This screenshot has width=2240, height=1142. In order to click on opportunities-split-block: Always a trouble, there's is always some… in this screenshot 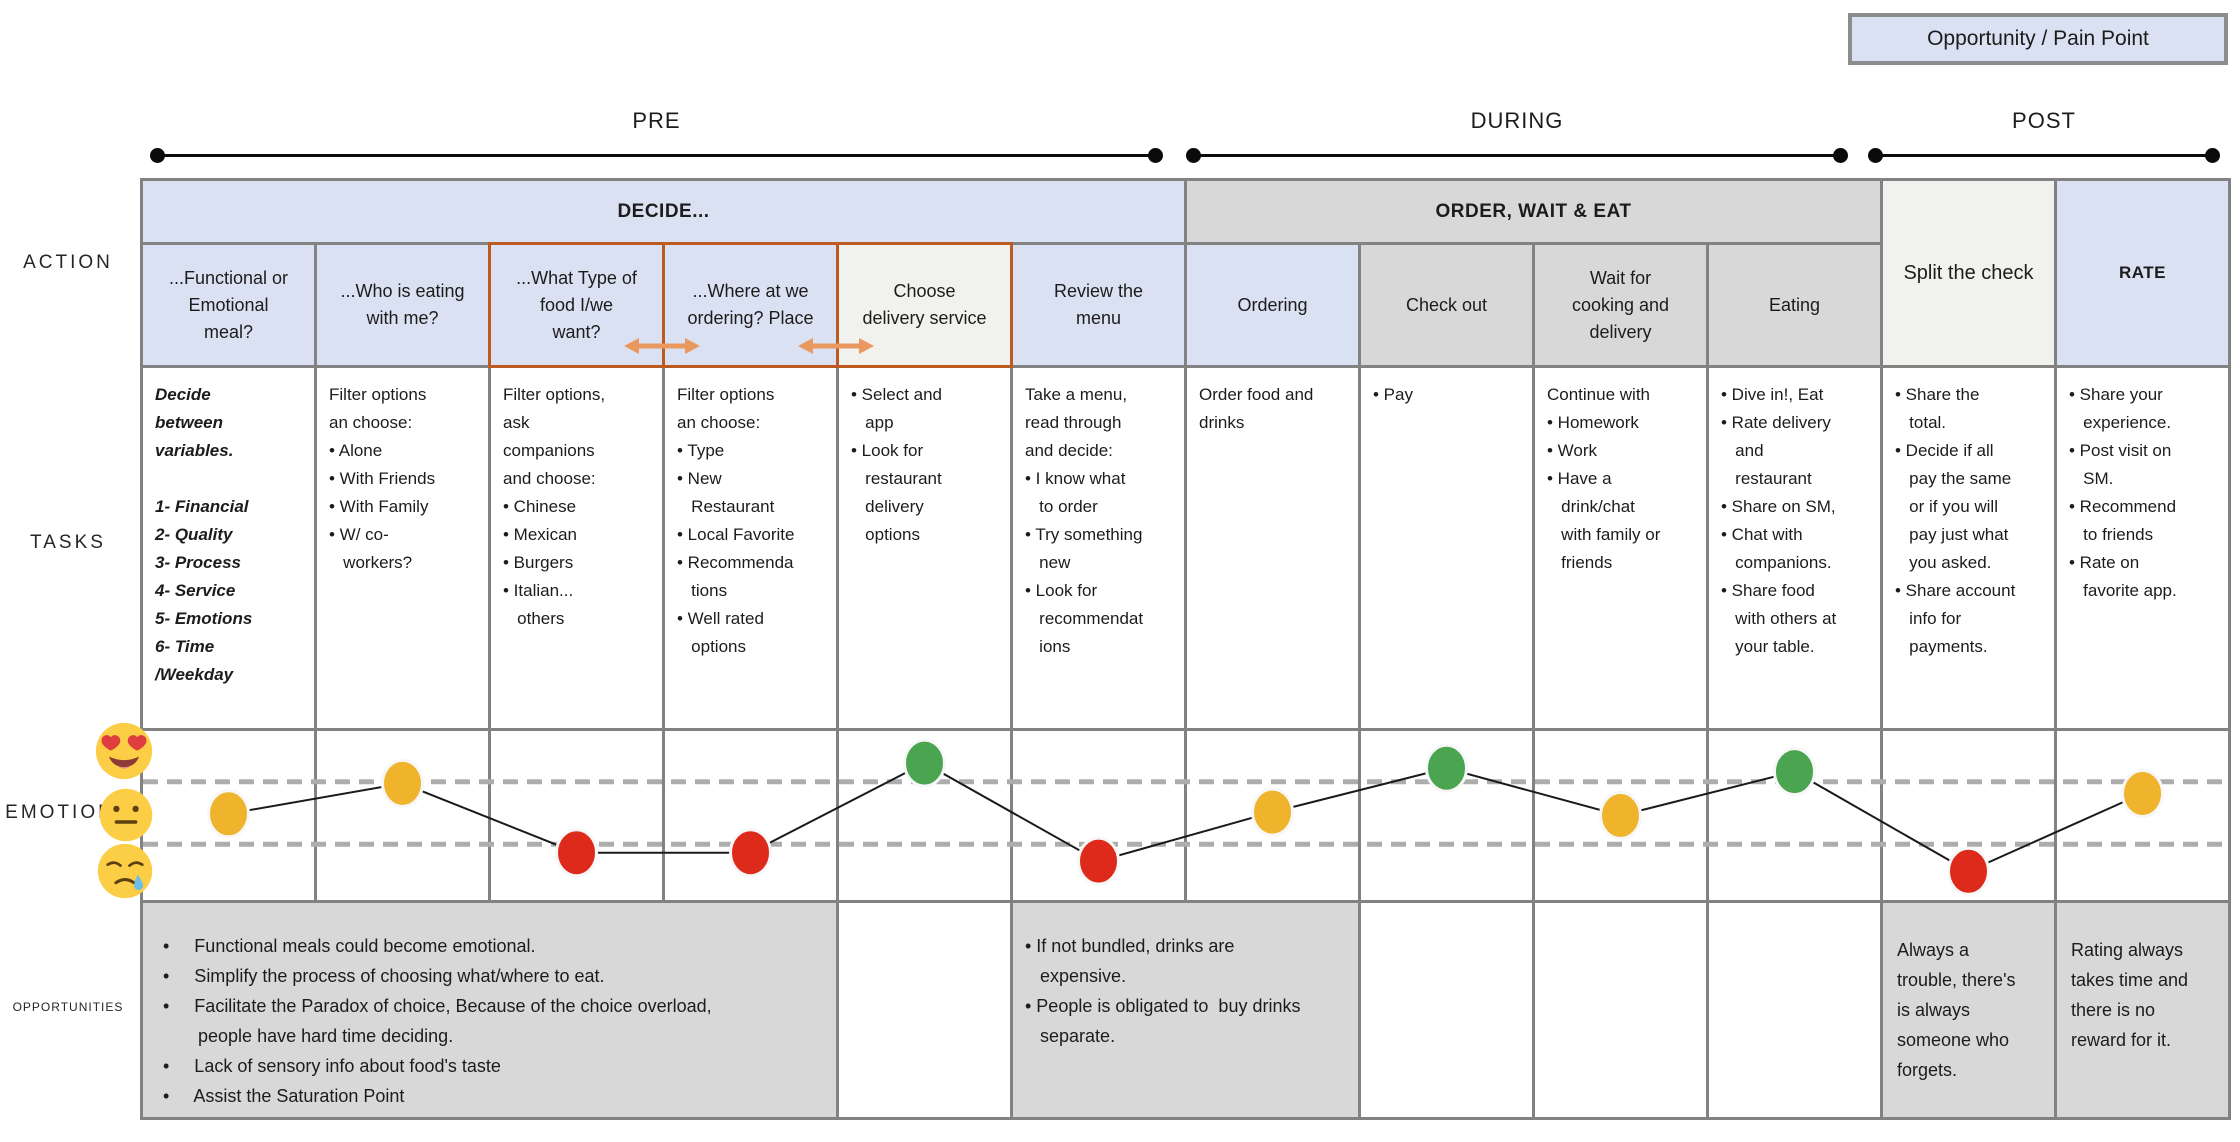, I will do `click(1968, 1010)`.